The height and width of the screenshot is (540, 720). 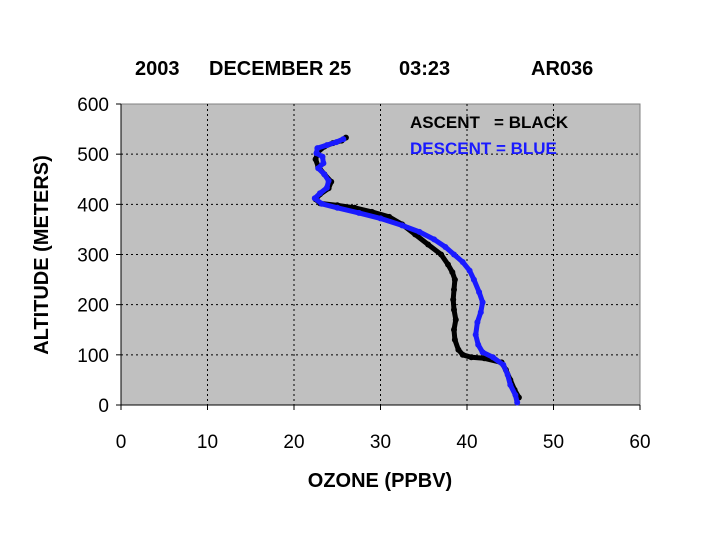 What do you see at coordinates (103, 406) in the screenshot?
I see `y-tick-label: 0` at bounding box center [103, 406].